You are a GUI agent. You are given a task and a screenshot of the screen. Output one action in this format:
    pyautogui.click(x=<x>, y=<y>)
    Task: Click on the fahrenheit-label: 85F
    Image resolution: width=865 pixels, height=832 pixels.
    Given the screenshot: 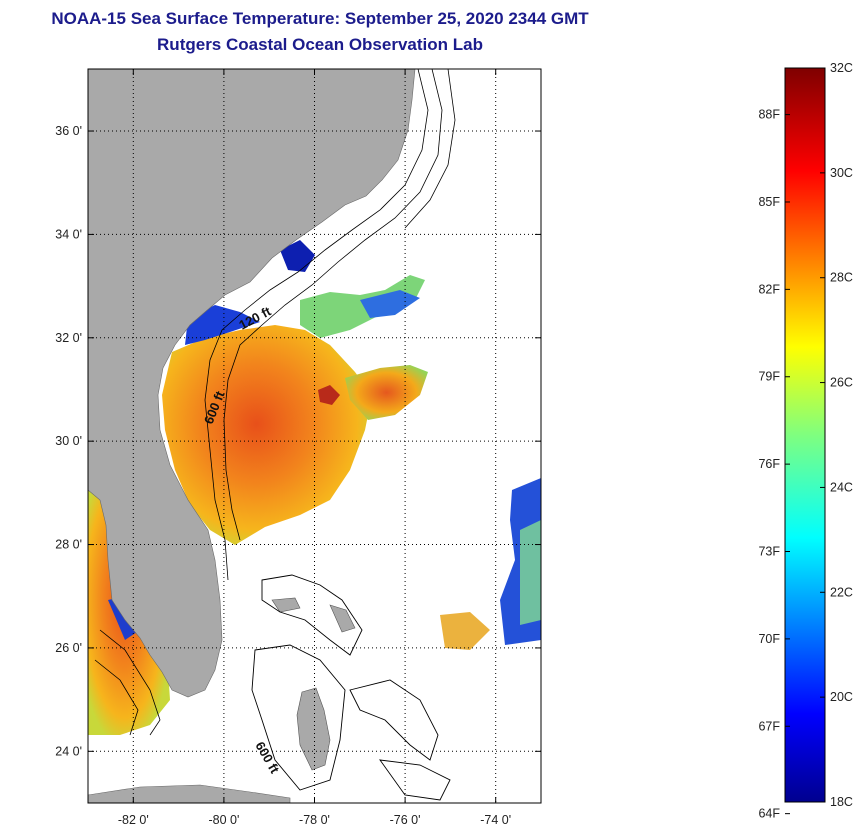 What is the action you would take?
    pyautogui.click(x=769, y=202)
    